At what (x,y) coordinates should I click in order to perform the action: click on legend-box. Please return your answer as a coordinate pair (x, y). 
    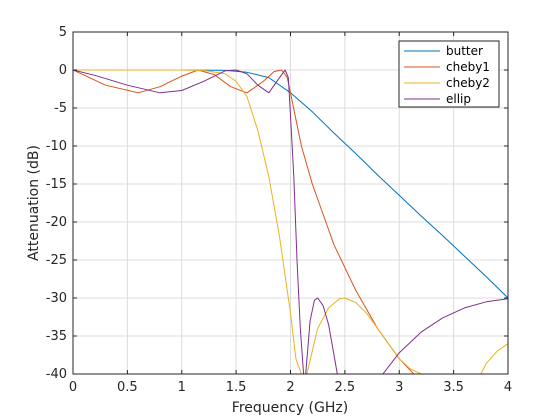
    Looking at the image, I should click on (449, 74).